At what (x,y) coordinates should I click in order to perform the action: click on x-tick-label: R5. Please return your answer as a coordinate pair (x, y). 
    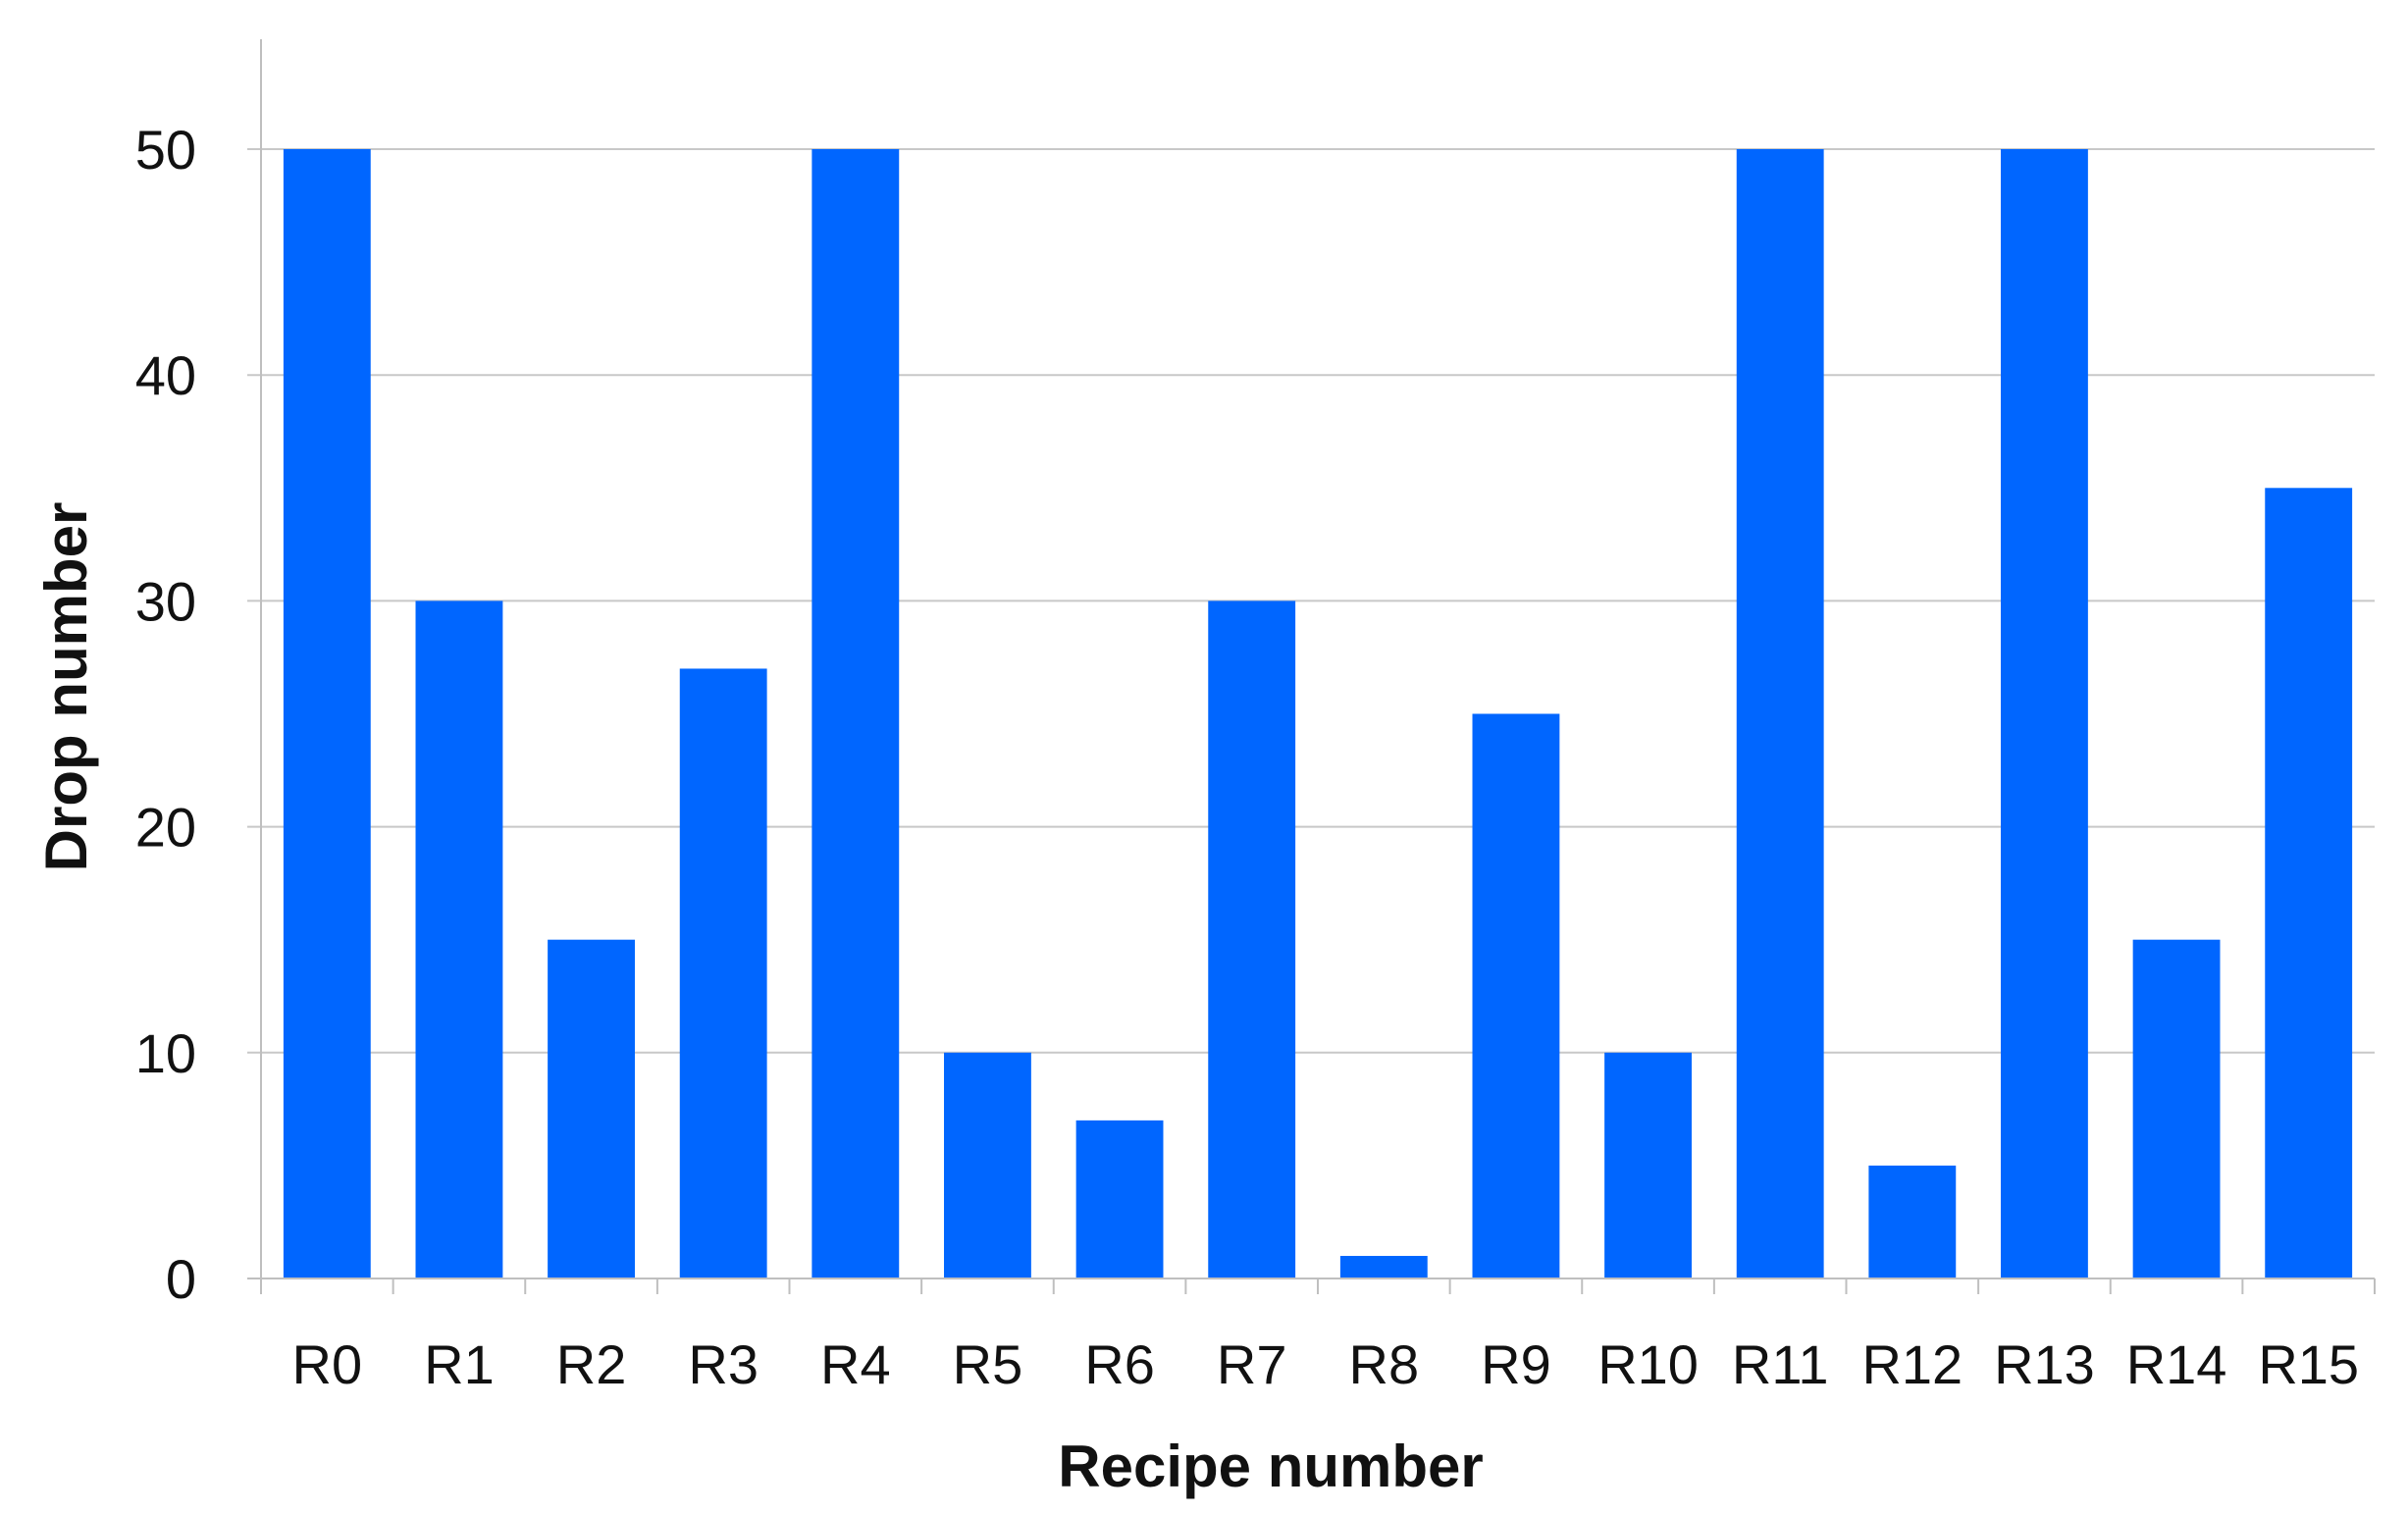
    Looking at the image, I should click on (988, 1364).